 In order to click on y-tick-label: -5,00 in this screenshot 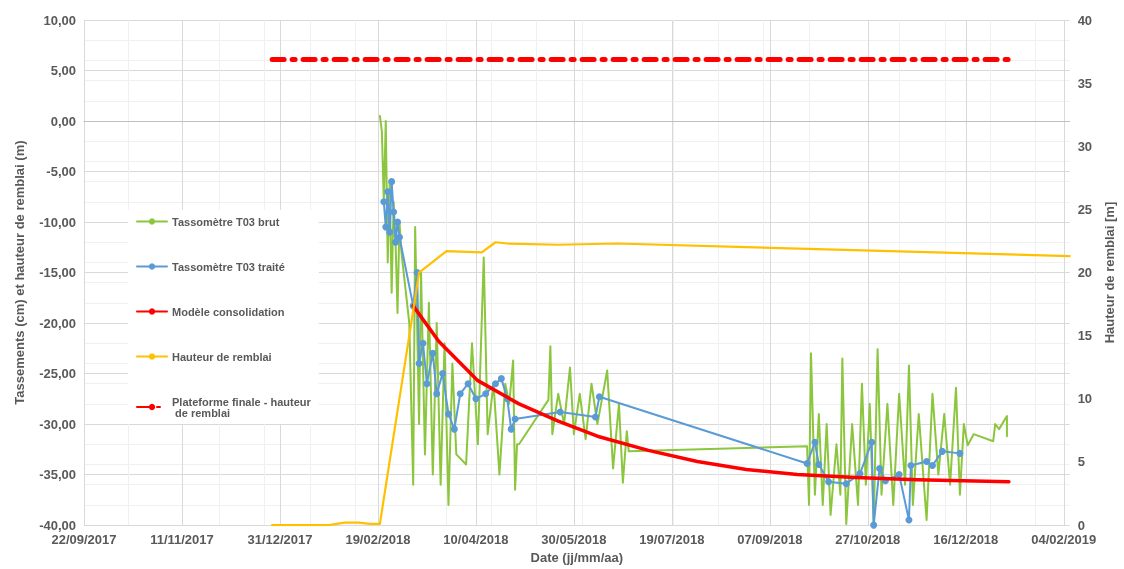, I will do `click(61, 172)`.